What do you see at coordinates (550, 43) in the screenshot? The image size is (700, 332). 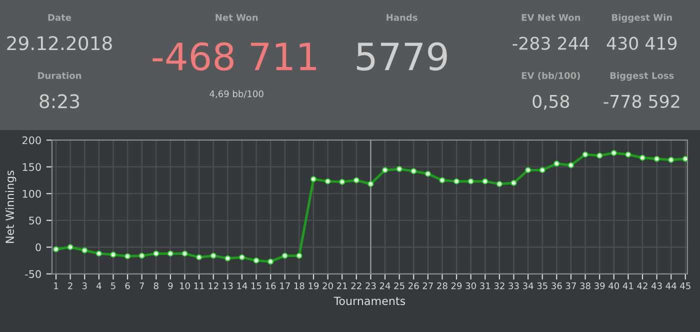 I see `text: -283 244` at bounding box center [550, 43].